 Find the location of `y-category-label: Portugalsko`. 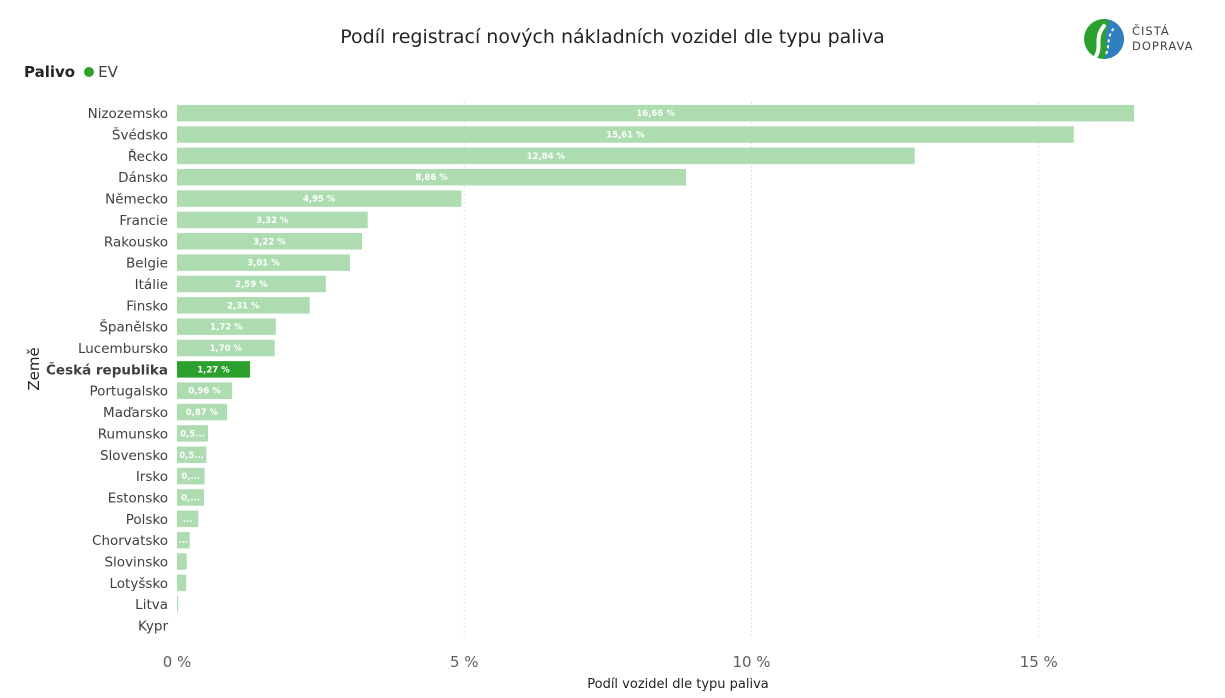

y-category-label: Portugalsko is located at coordinates (128, 392).